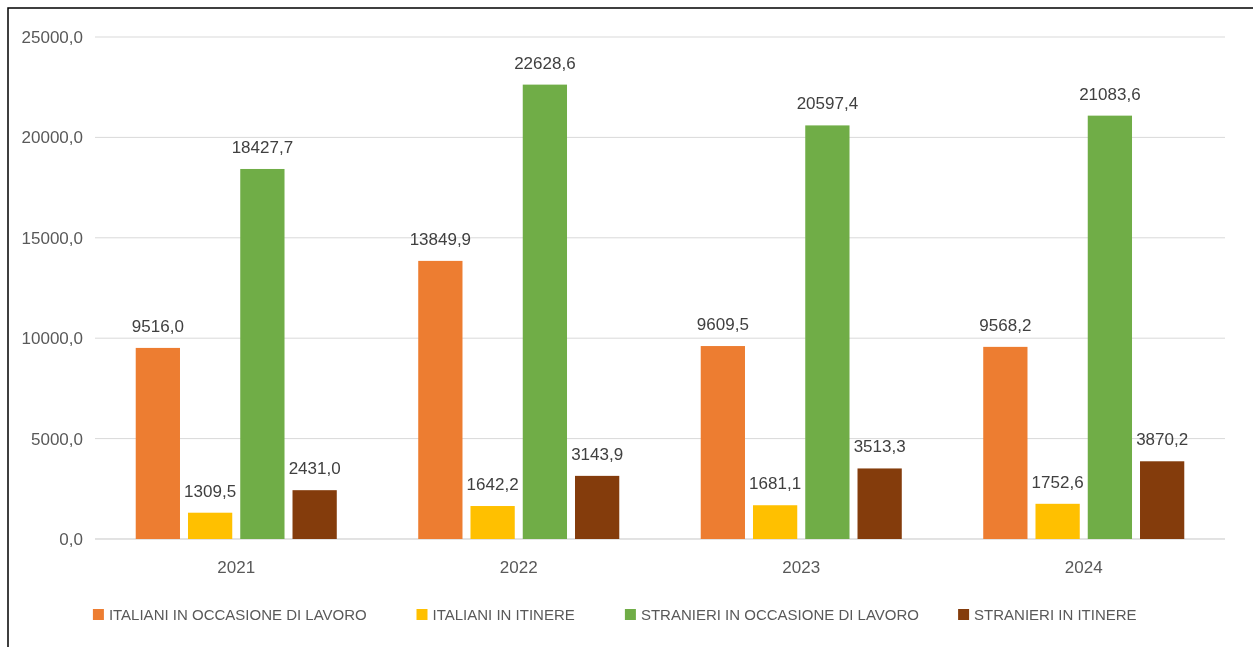  What do you see at coordinates (722, 325) in the screenshot?
I see `data-label: 9609,5` at bounding box center [722, 325].